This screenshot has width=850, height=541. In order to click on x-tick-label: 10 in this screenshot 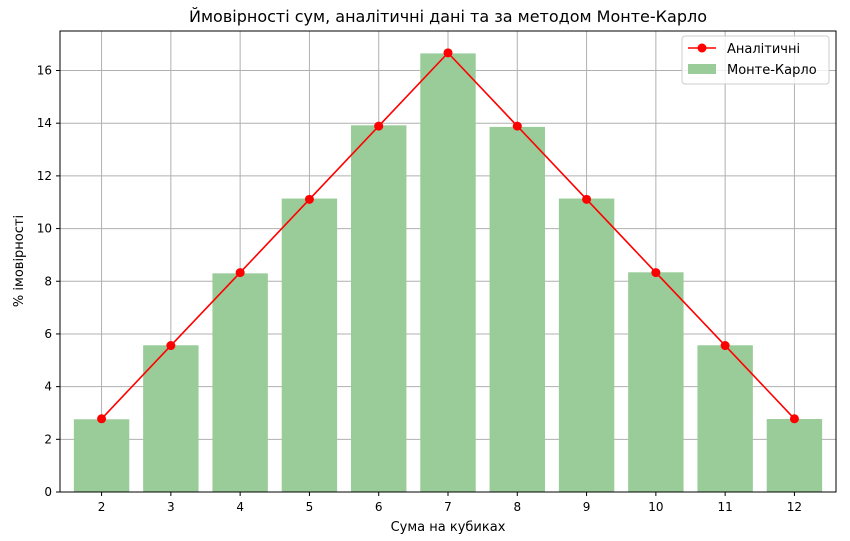, I will do `click(655, 507)`.